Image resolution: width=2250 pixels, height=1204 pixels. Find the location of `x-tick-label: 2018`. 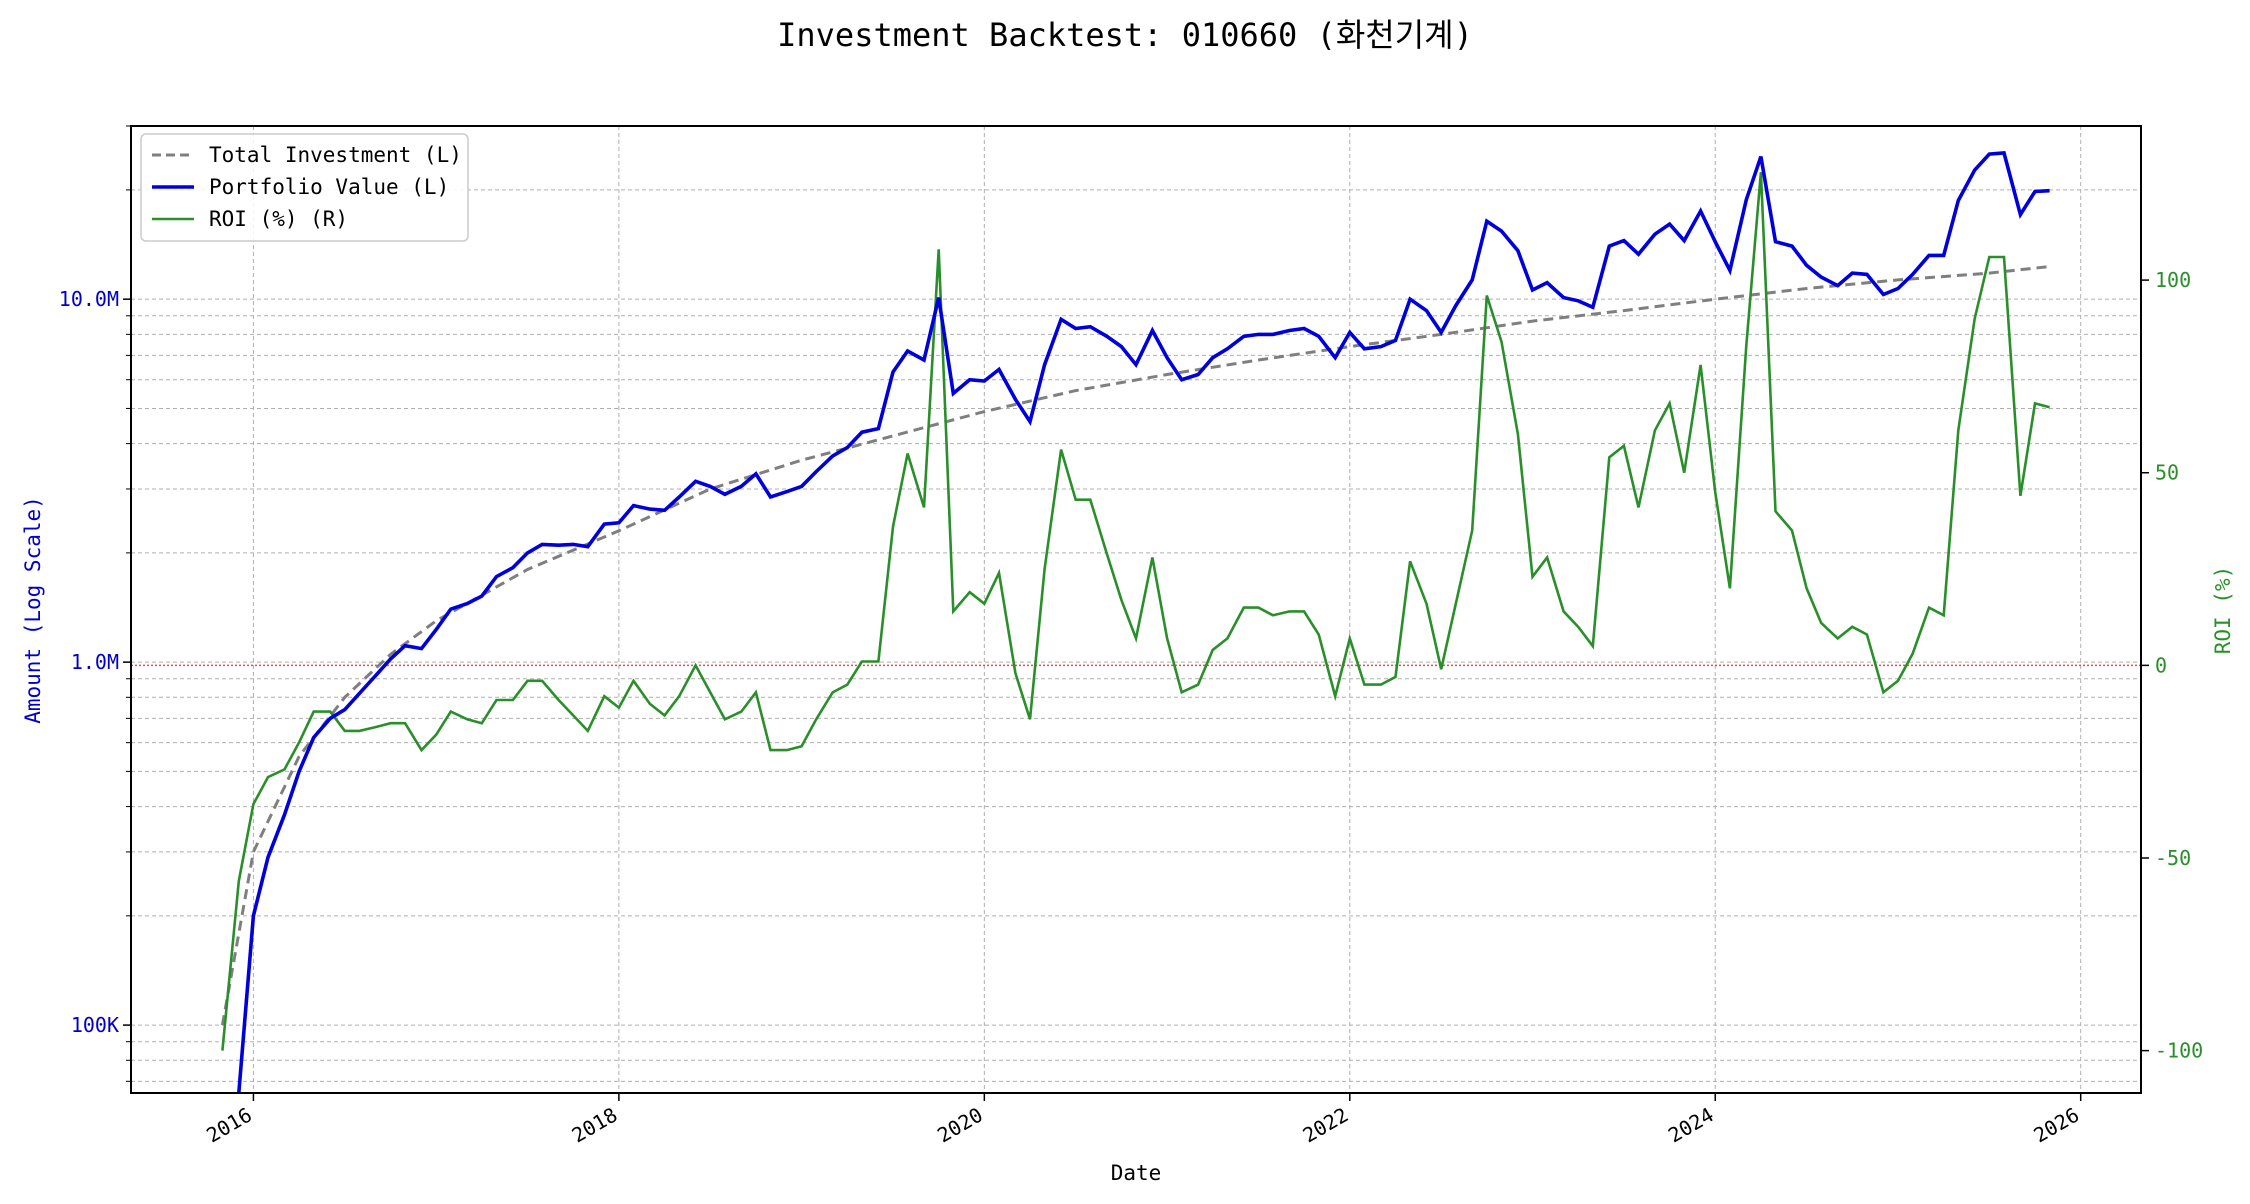

x-tick-label: 2018 is located at coordinates (595, 1125).